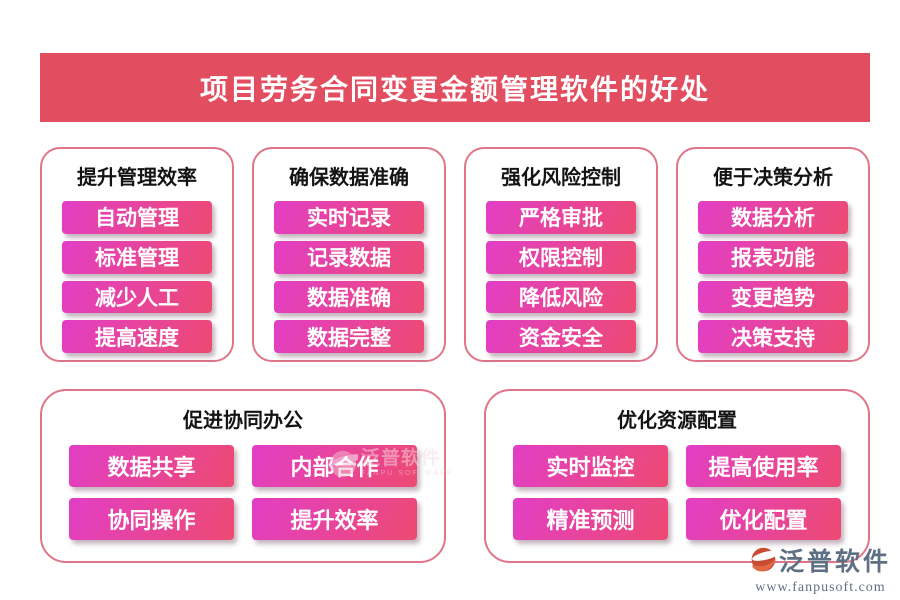 This screenshot has height=600, width=900. I want to click on benefit-pill: 协同操作, so click(151, 519).